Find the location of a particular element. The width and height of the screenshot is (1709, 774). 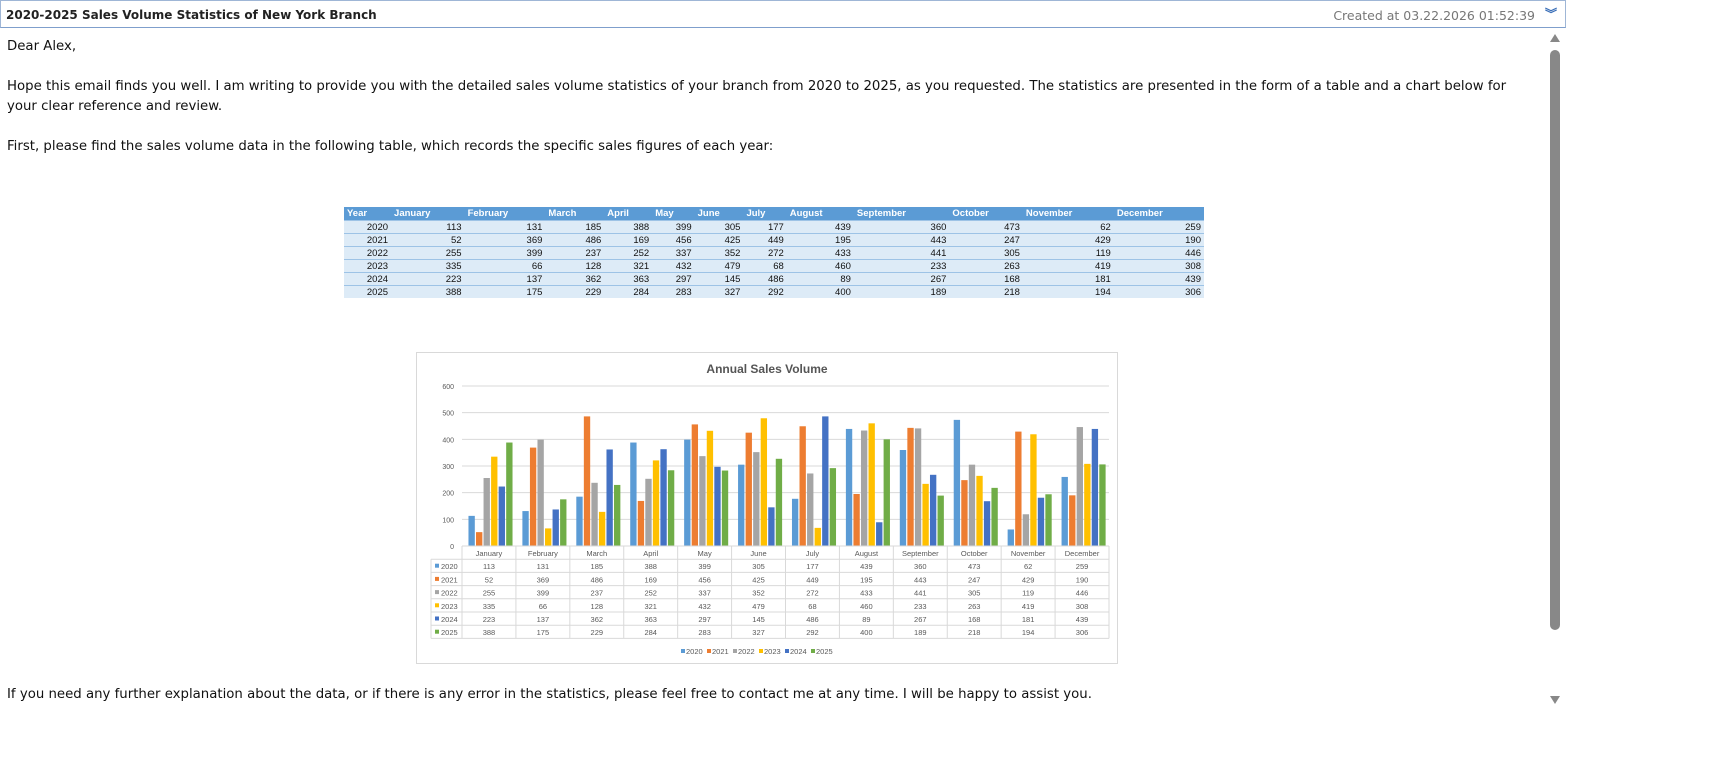

table-cell: 439 is located at coordinates (1158, 279).